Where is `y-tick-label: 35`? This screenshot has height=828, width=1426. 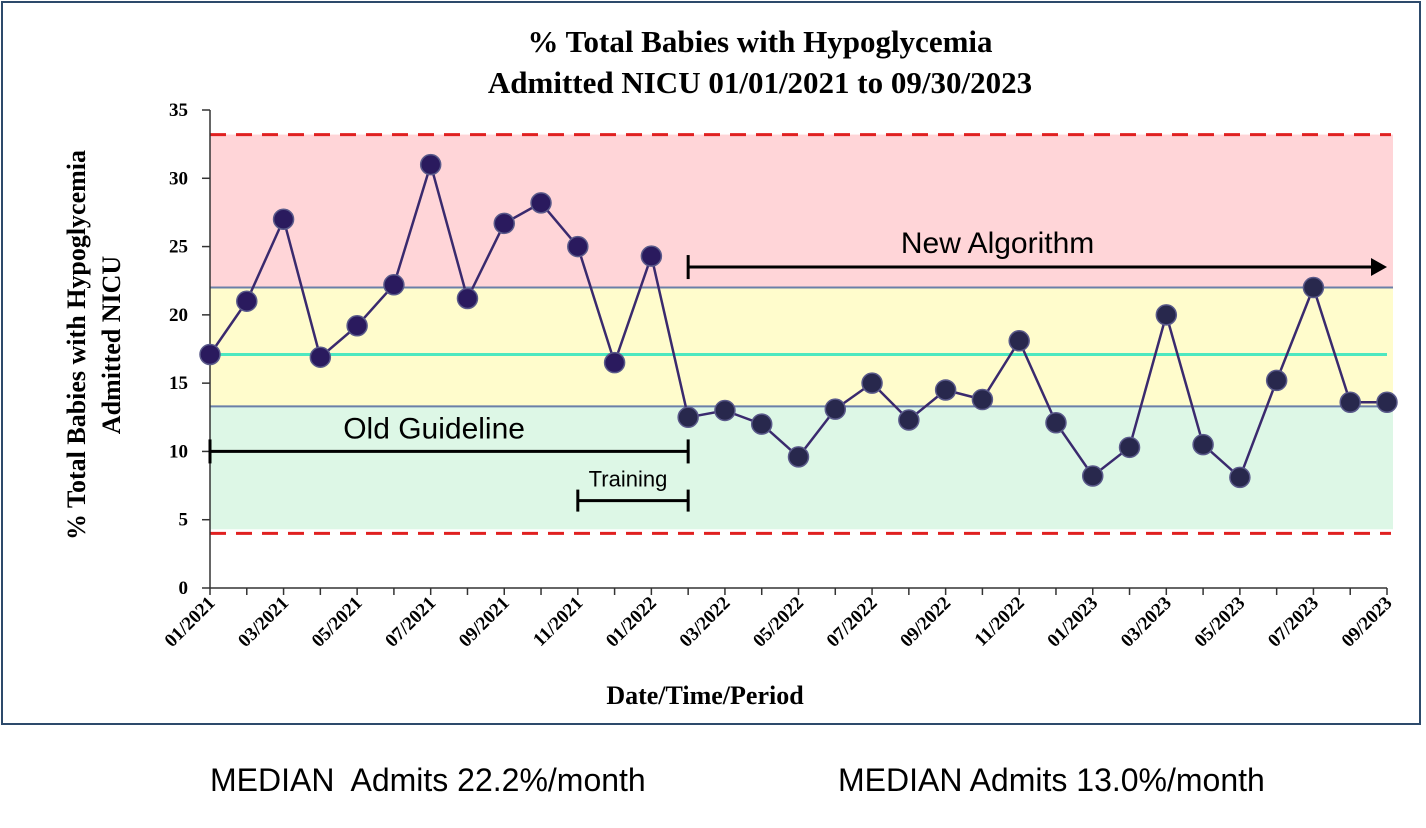
y-tick-label: 35 is located at coordinates (178, 110).